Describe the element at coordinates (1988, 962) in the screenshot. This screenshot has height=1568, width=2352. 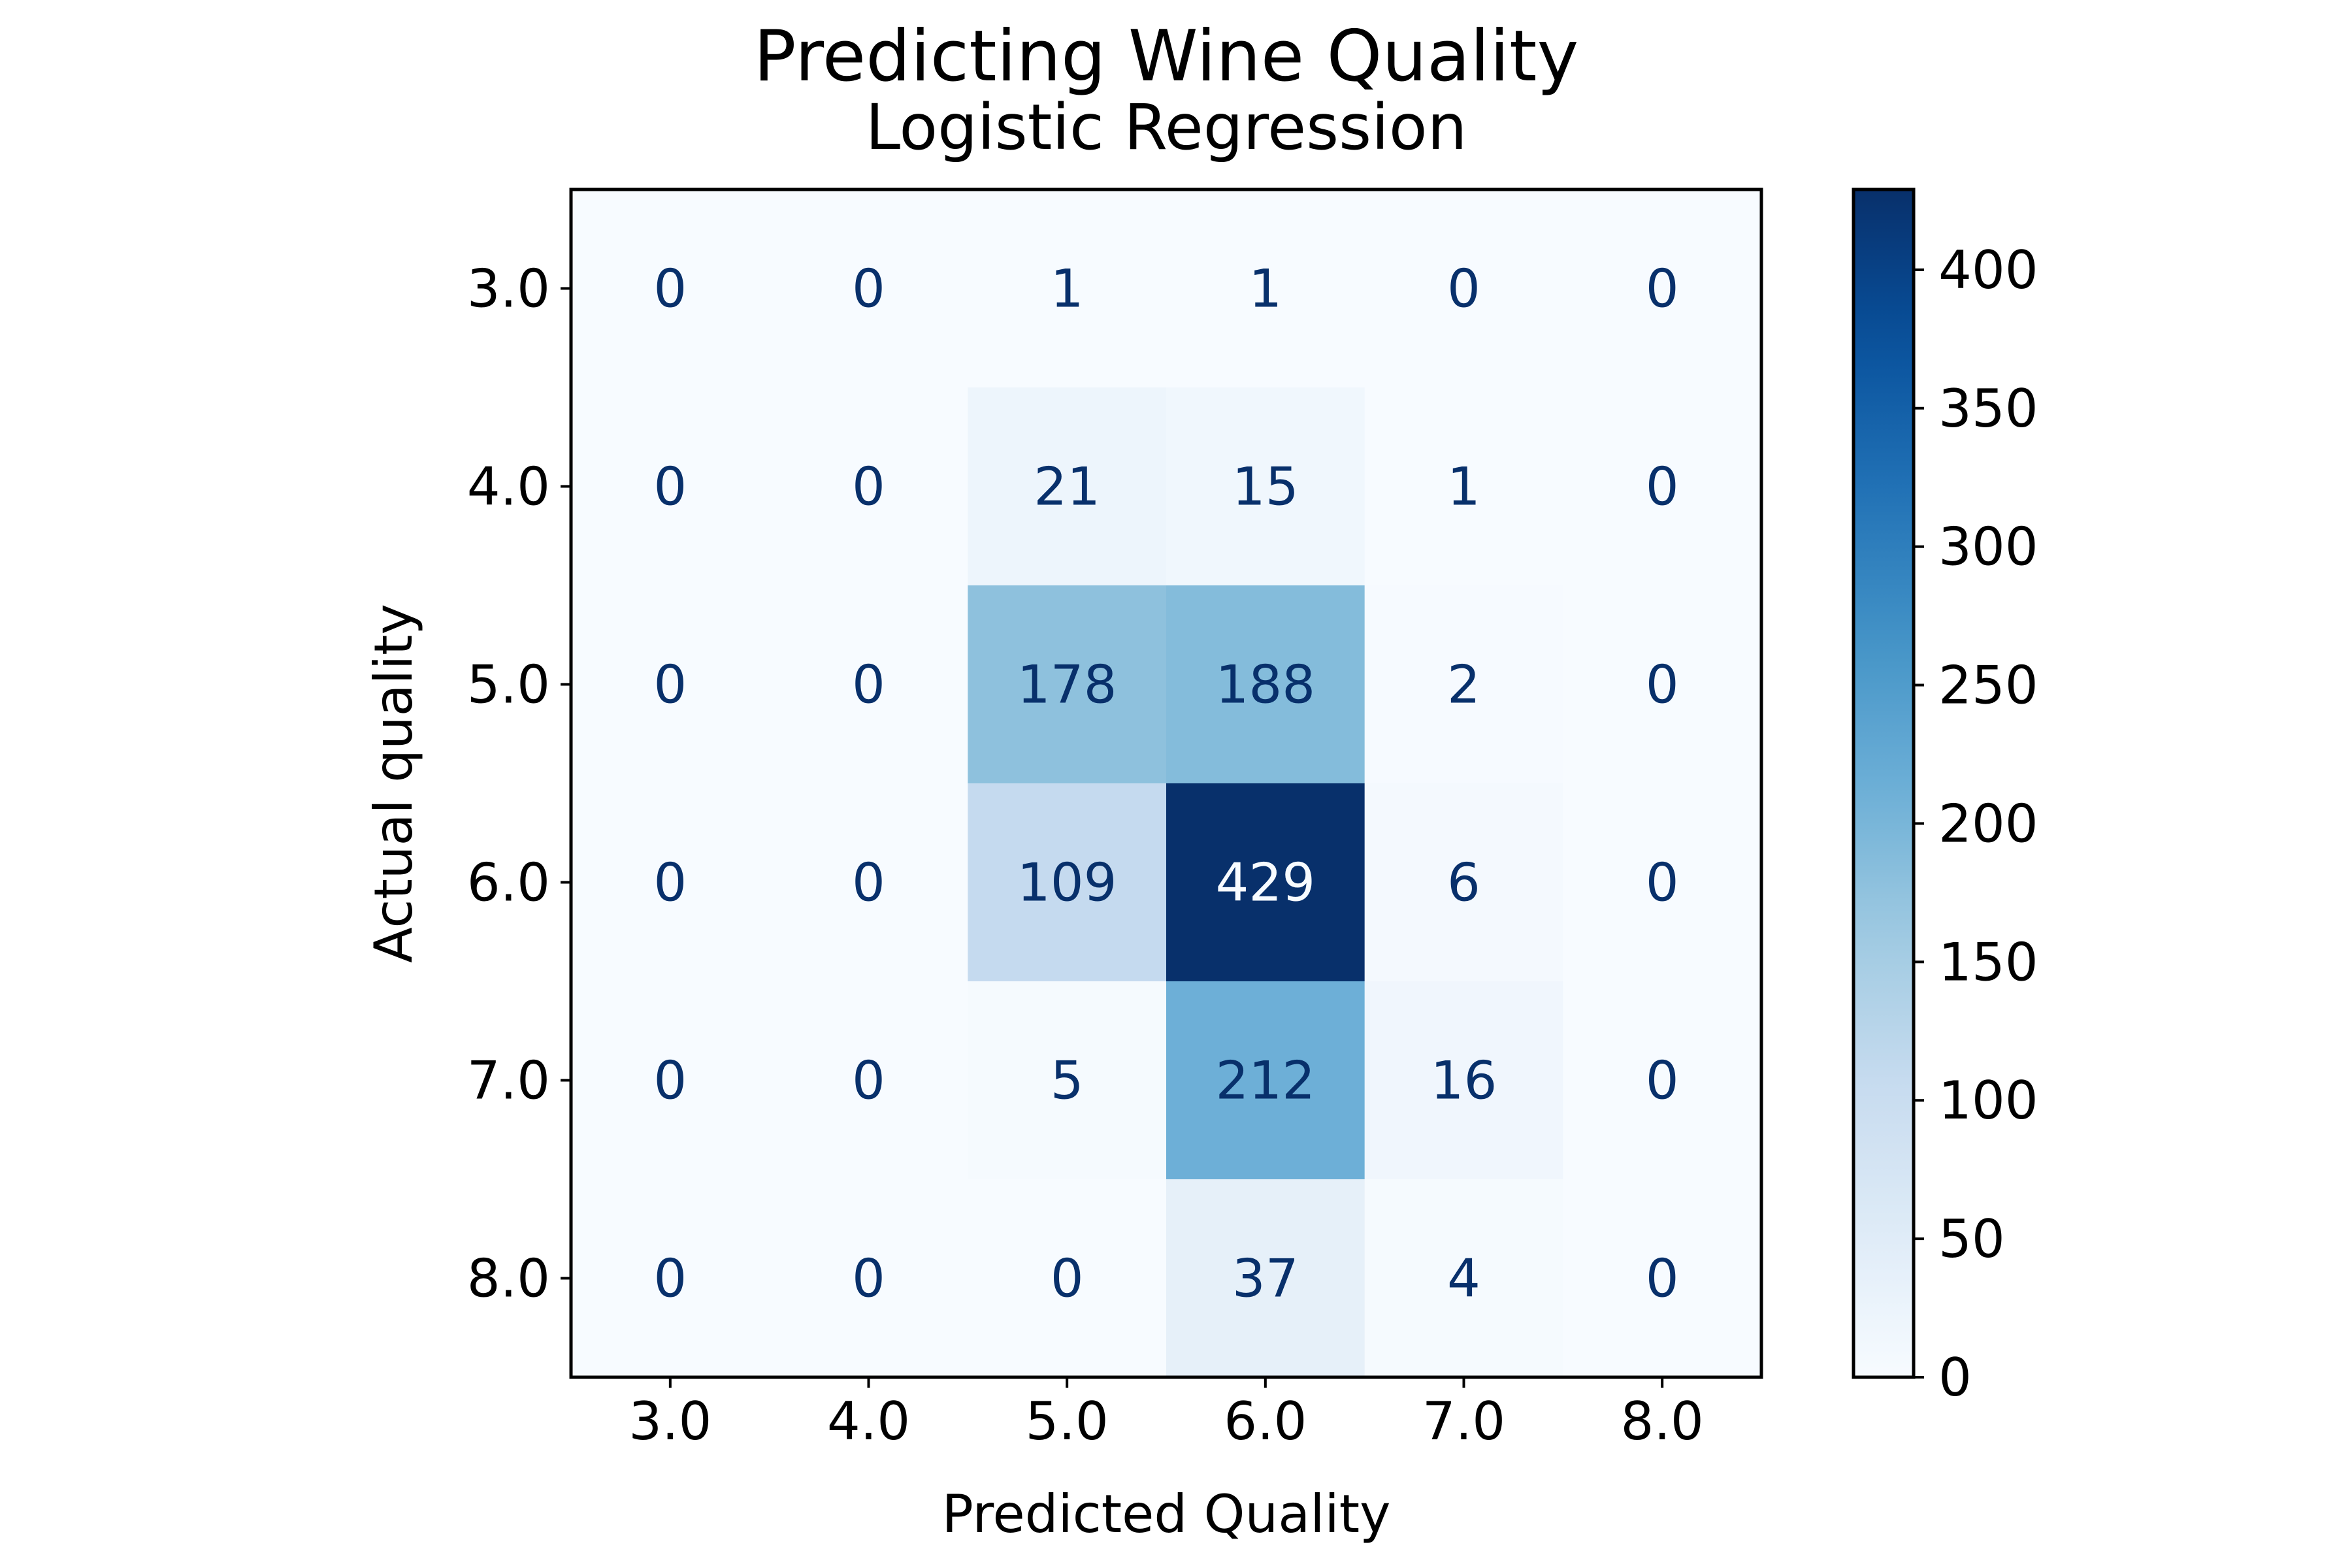
I see `colorbar-tick-label: 150` at that location.